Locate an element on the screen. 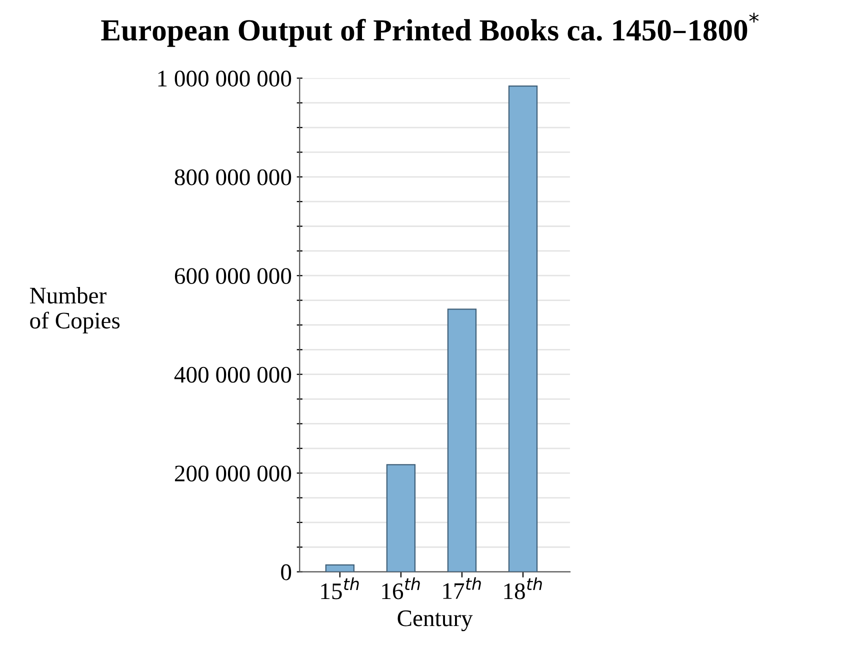 The image size is (861, 668). y-axis-title: Number of Copies is located at coordinates (75, 310).